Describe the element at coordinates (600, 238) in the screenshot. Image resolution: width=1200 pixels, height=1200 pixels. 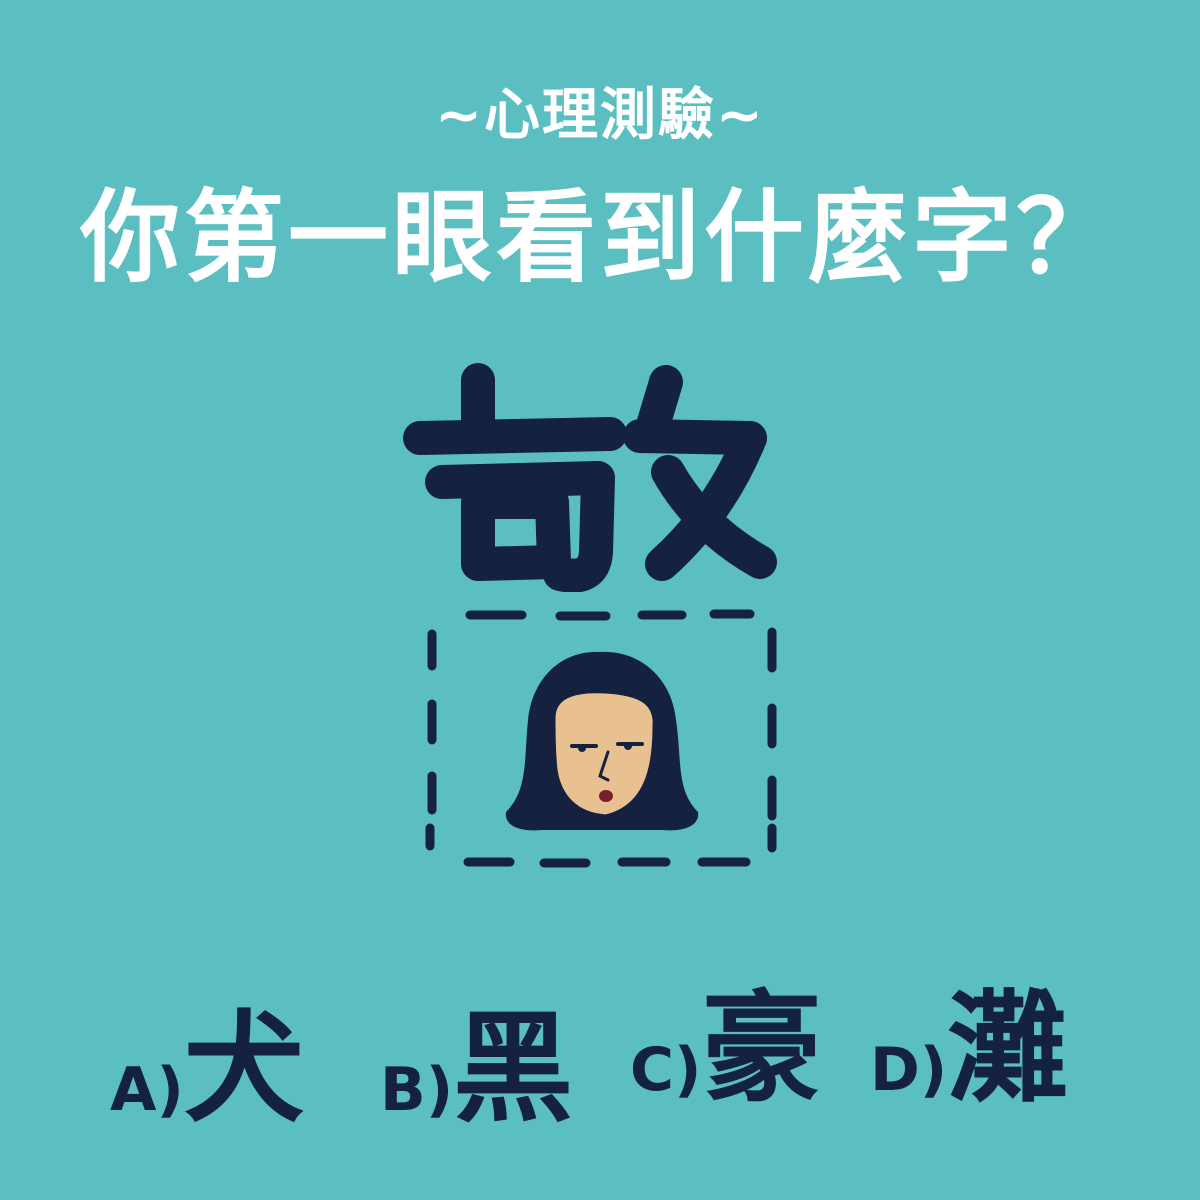
I see `quiz-question: 你第一眼看到什麼字？` at that location.